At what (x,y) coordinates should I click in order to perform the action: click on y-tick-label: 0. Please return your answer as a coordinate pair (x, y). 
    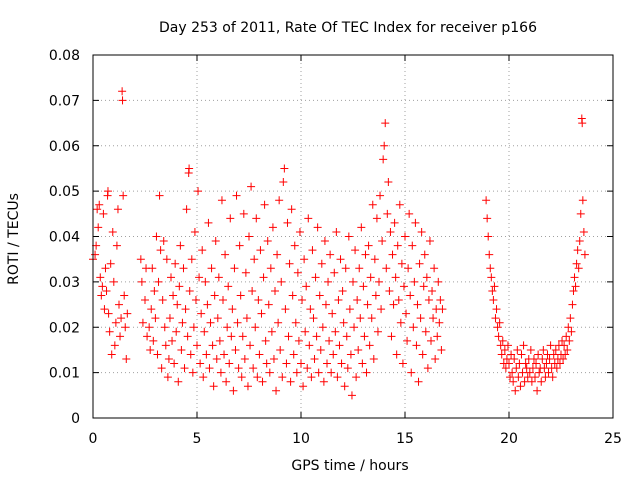
    Looking at the image, I should click on (75, 419).